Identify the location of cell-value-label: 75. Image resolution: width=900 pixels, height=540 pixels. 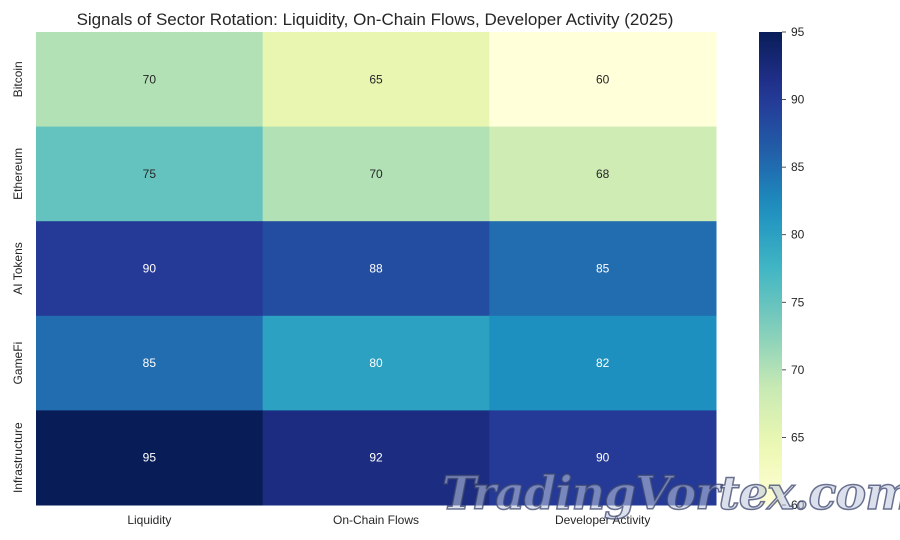
(150, 174).